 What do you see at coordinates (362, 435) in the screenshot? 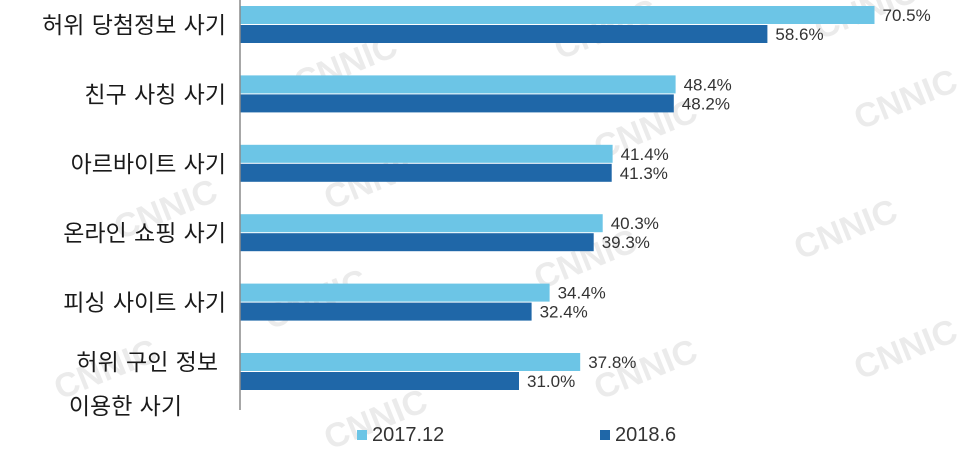
I see `legend-swatch-2017.12` at bounding box center [362, 435].